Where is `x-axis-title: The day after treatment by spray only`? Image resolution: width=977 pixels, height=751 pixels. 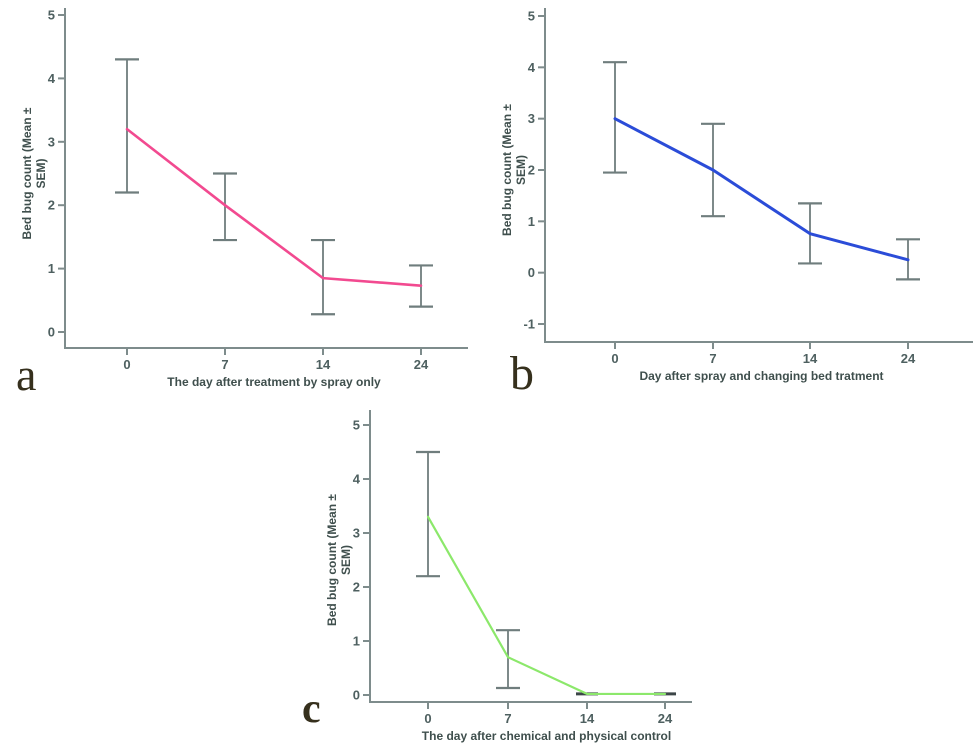
x-axis-title: The day after treatment by spray only is located at coordinates (274, 382).